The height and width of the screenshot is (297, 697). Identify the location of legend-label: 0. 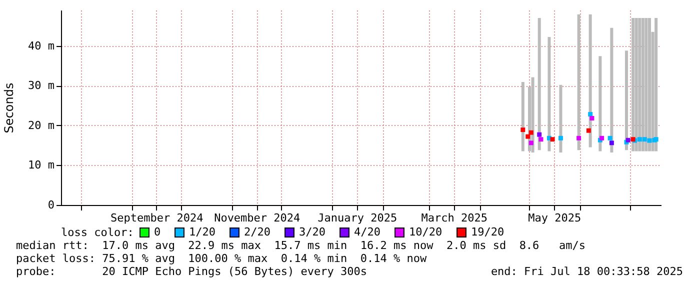
(157, 232).